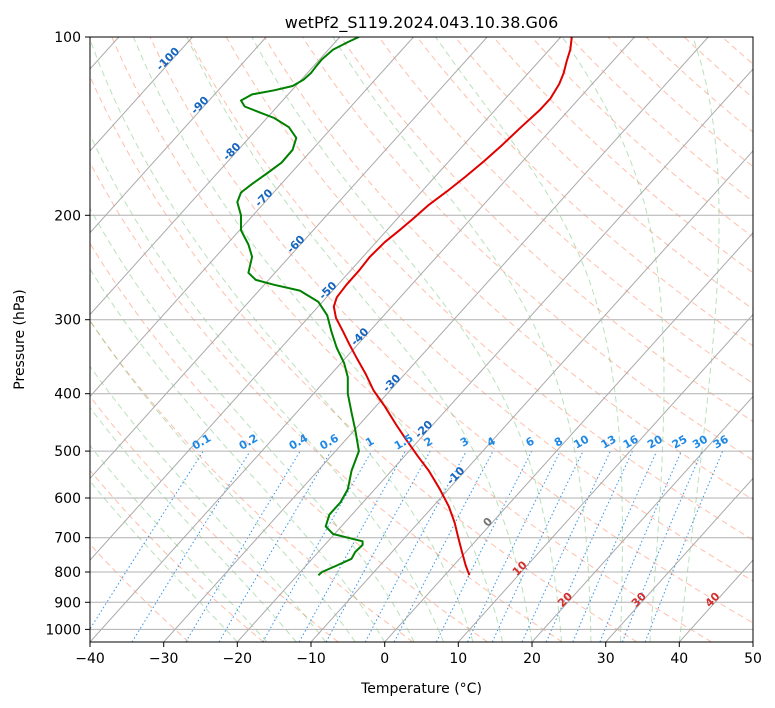 The width and height of the screenshot is (775, 708). What do you see at coordinates (199, 104) in the screenshot?
I see `isotherm-label: -90` at bounding box center [199, 104].